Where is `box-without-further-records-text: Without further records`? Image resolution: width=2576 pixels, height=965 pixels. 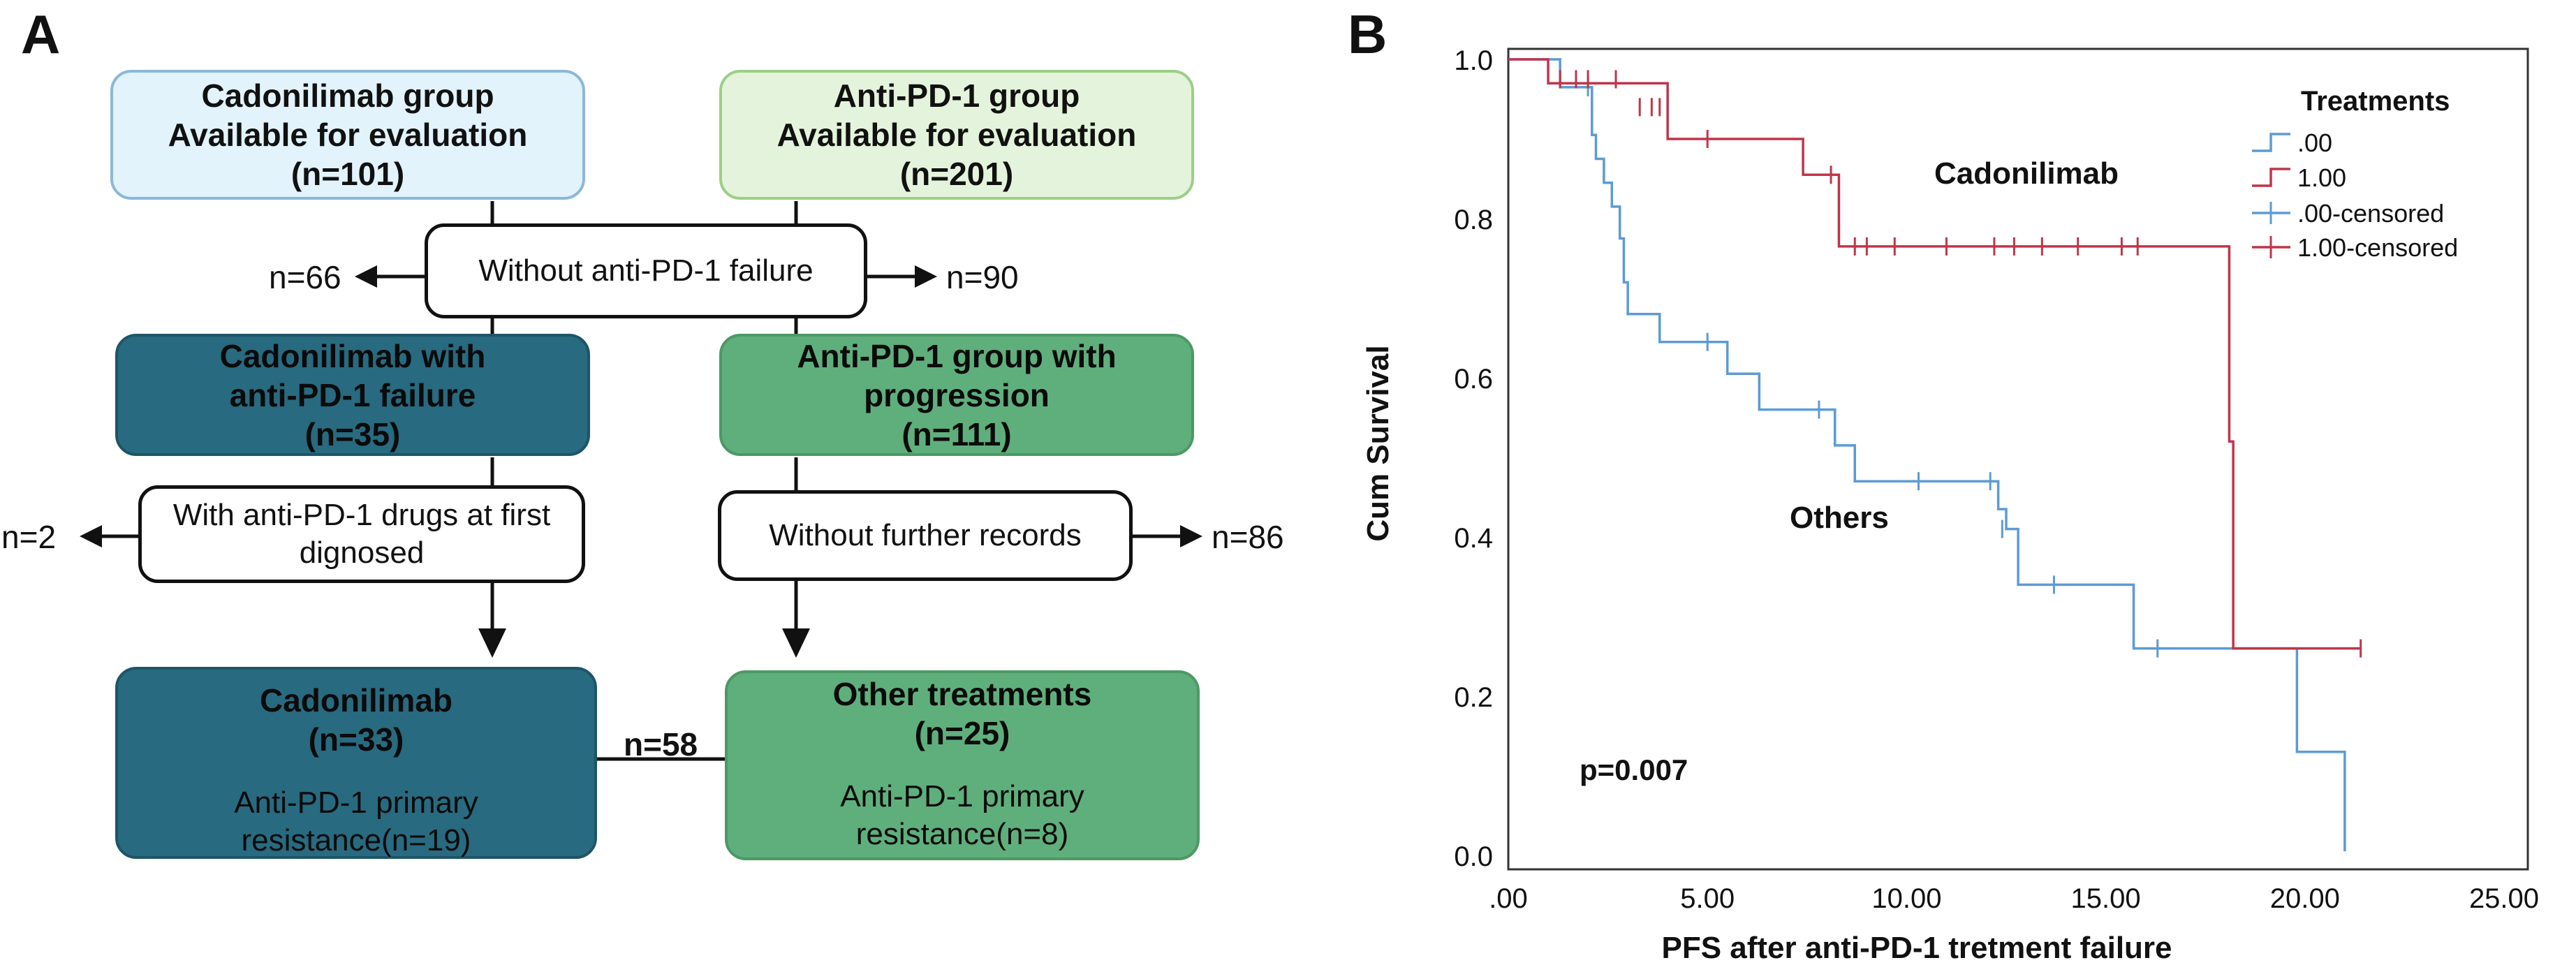 box-without-further-records-text: Without further records is located at coordinates (925, 535).